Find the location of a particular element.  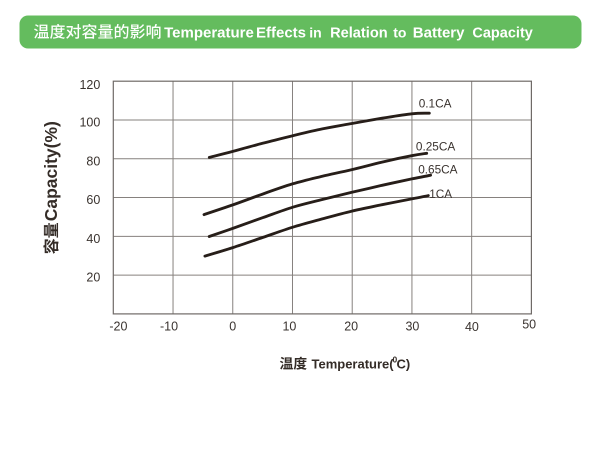

svg-text: 0.1CA is located at coordinates (435, 103).